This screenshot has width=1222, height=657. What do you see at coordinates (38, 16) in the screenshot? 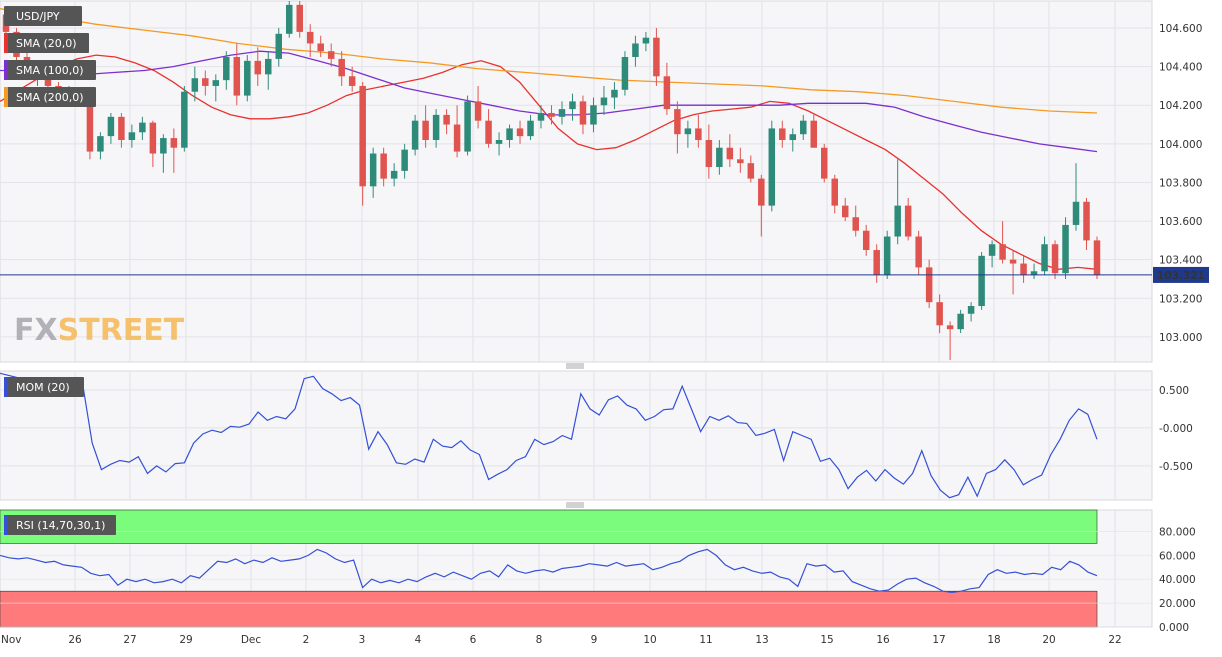
I see `symbol-label: USD/JPY` at bounding box center [38, 16].